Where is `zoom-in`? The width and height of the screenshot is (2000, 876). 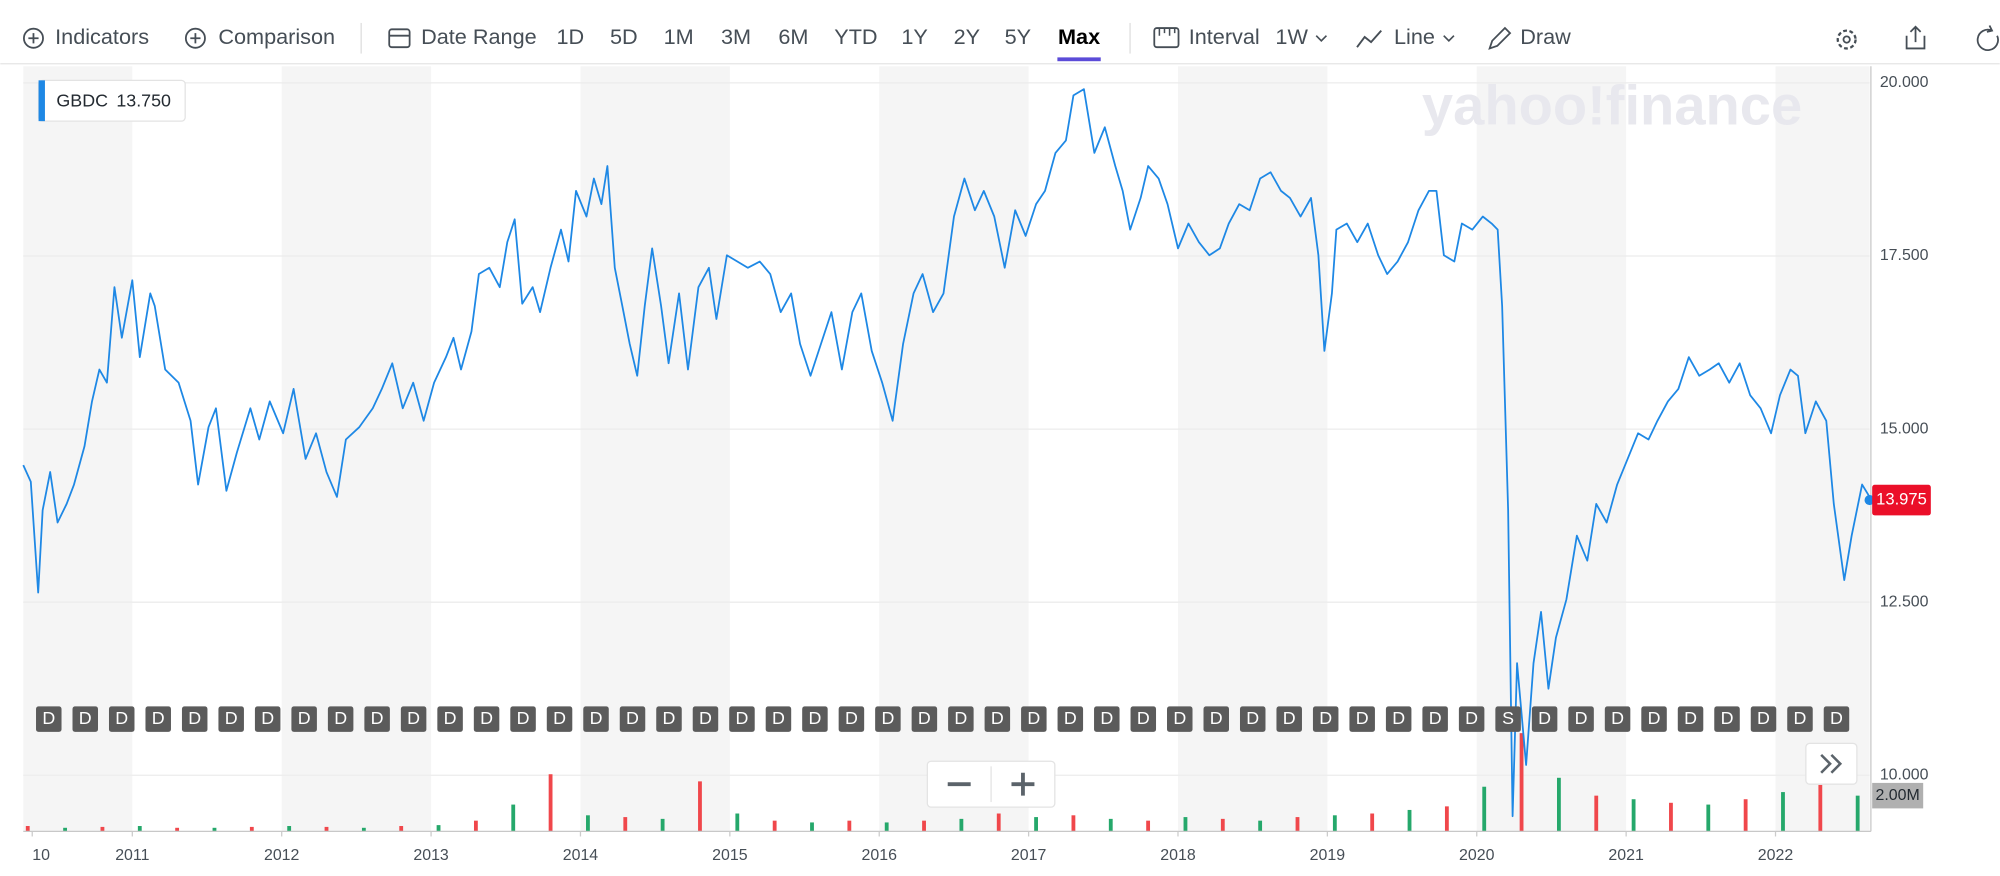
zoom-in is located at coordinates (1023, 784).